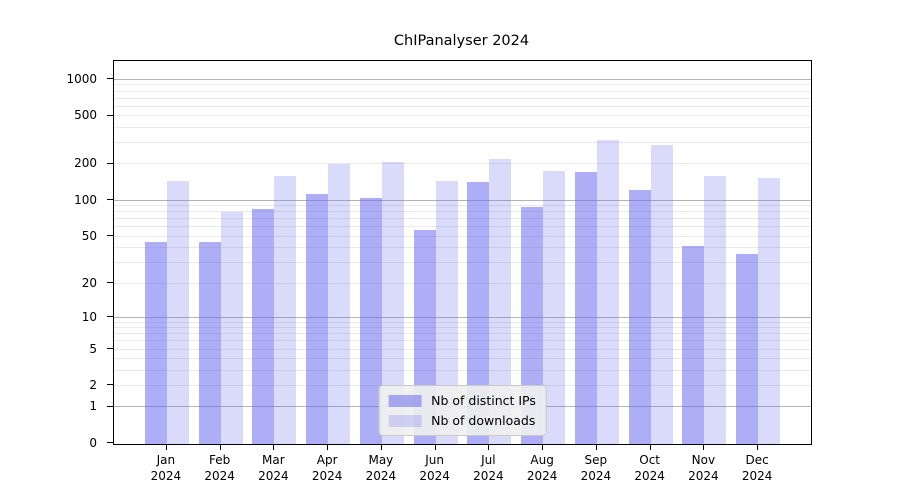 The height and width of the screenshot is (500, 900). I want to click on y-tick-label: 1, so click(93, 406).